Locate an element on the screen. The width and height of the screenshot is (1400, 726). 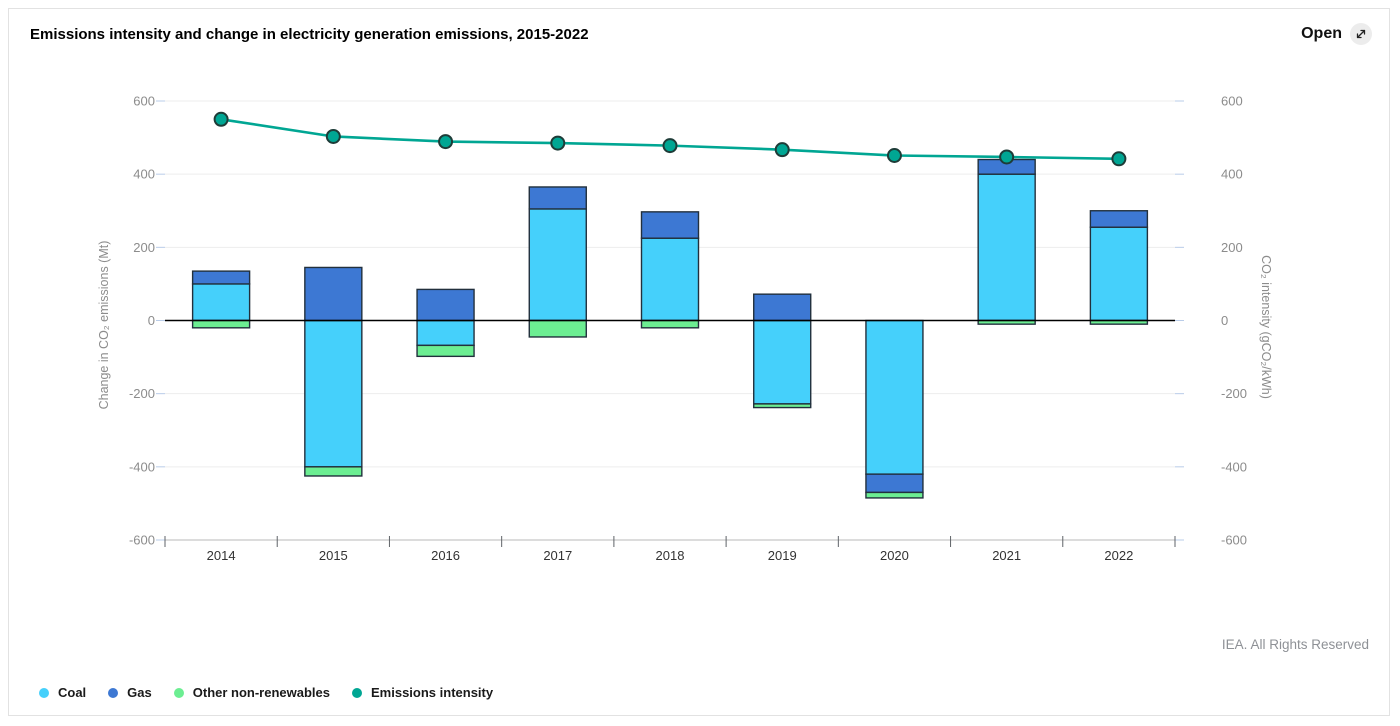
bar-other-non-renewables-2015 is located at coordinates (333, 471).